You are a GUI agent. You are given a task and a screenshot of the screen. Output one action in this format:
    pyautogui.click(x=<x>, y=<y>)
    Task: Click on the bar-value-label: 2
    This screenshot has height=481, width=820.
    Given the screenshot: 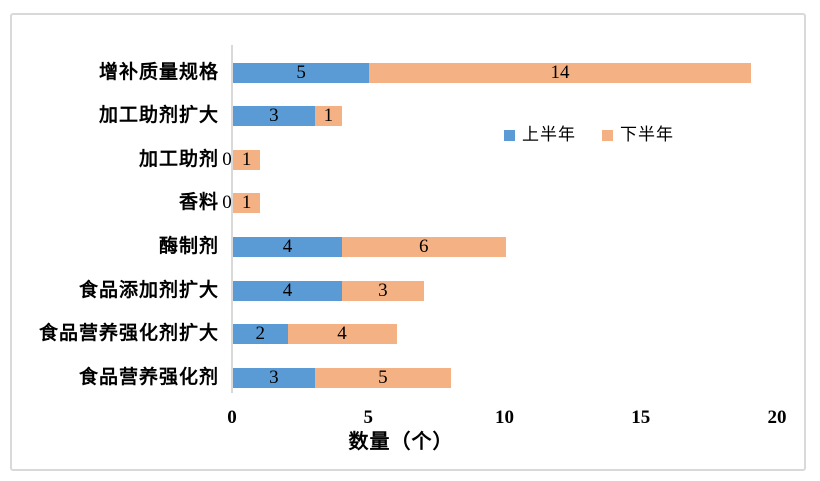 What is the action you would take?
    pyautogui.click(x=260, y=334)
    